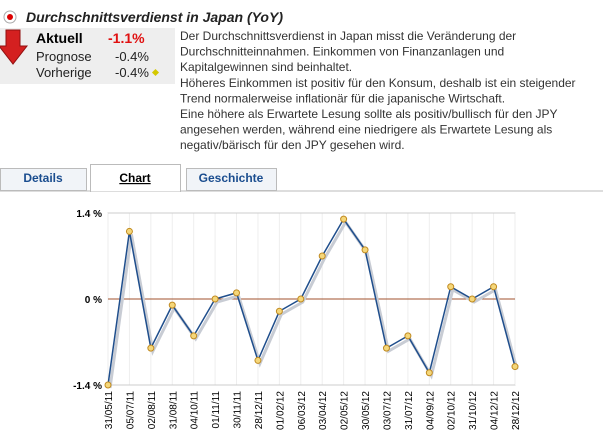 This screenshot has height=443, width=603. Describe the element at coordinates (93, 300) in the screenshot. I see `y-tick-label: 0 %` at that location.